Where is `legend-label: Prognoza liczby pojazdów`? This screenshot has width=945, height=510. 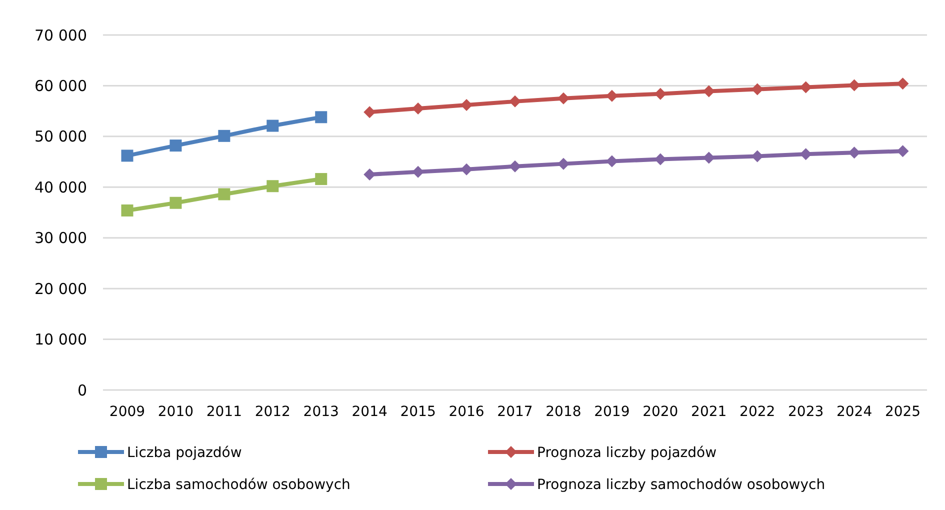 legend-label: Prognoza liczby pojazdów is located at coordinates (627, 452).